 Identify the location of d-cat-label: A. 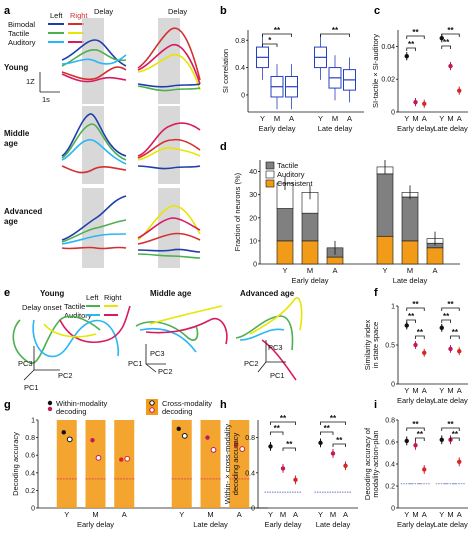
(334, 270).